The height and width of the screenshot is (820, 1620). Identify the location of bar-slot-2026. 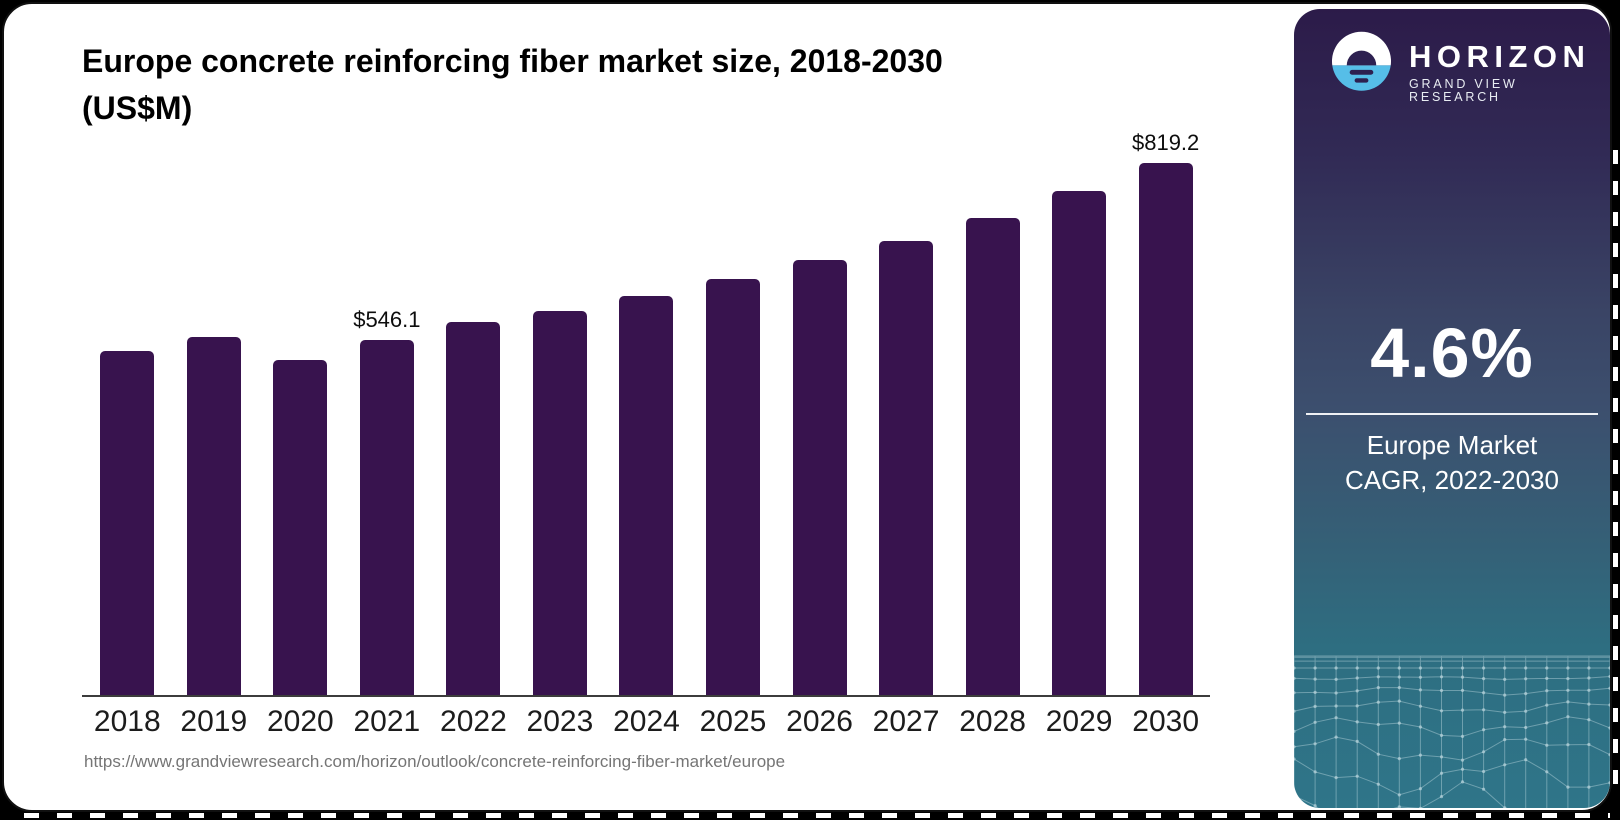
(819, 418).